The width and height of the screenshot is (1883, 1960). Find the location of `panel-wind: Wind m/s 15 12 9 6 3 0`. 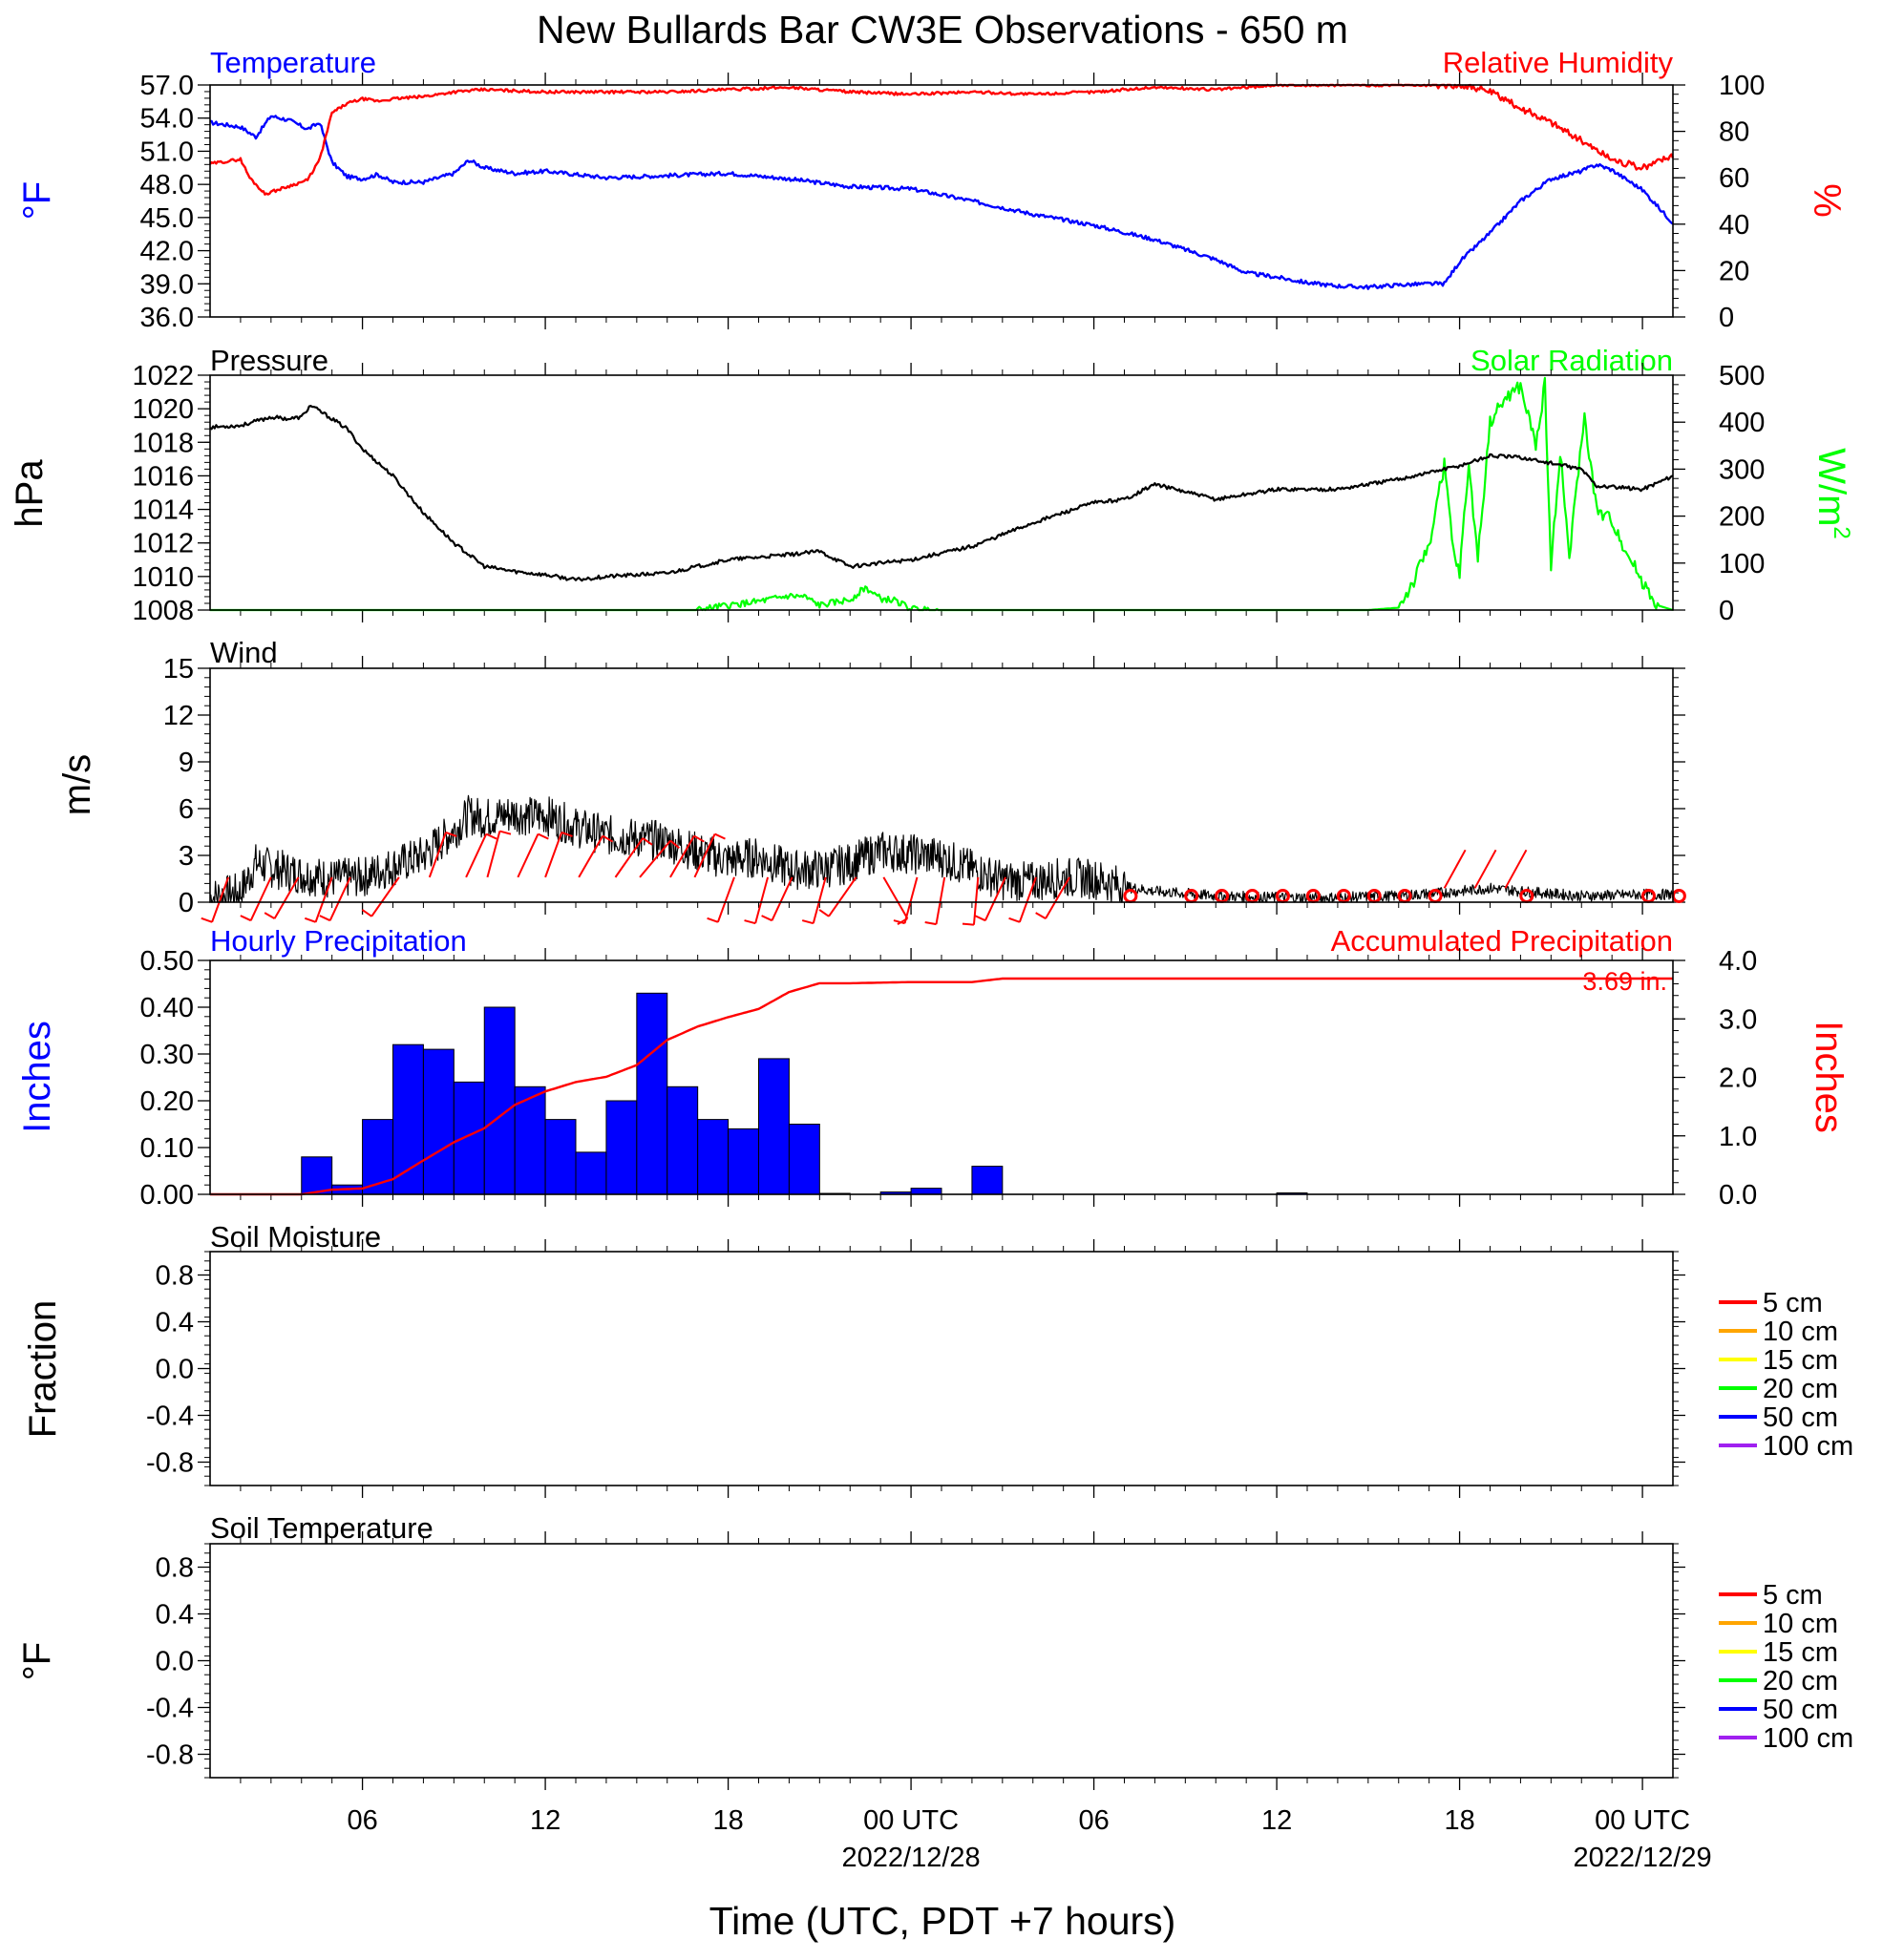

panel-wind: Wind m/s 15 12 9 6 3 0 is located at coordinates (871, 781).